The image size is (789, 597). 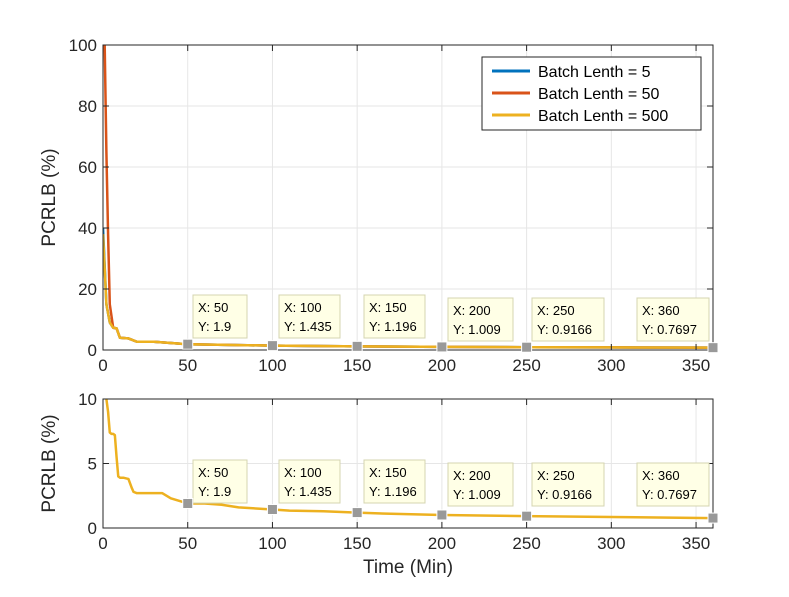 I want to click on y-tick-label: 40, so click(x=87, y=228).